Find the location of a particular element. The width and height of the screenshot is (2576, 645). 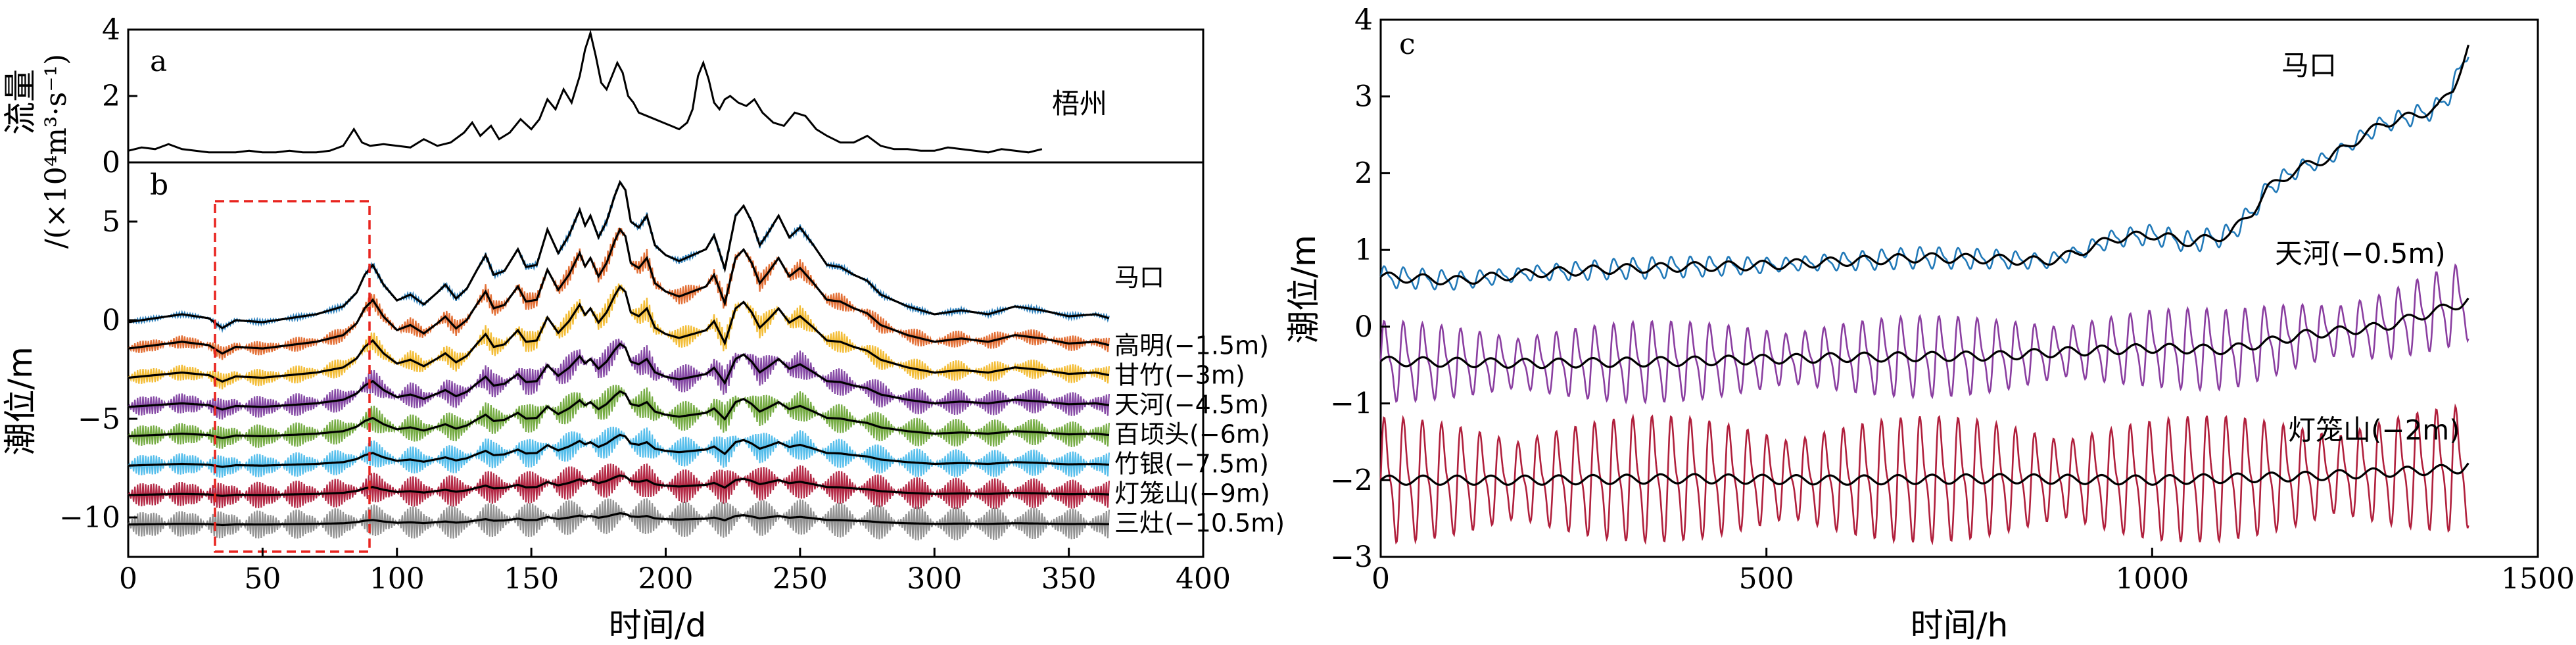

panel-a-label: a is located at coordinates (159, 61).